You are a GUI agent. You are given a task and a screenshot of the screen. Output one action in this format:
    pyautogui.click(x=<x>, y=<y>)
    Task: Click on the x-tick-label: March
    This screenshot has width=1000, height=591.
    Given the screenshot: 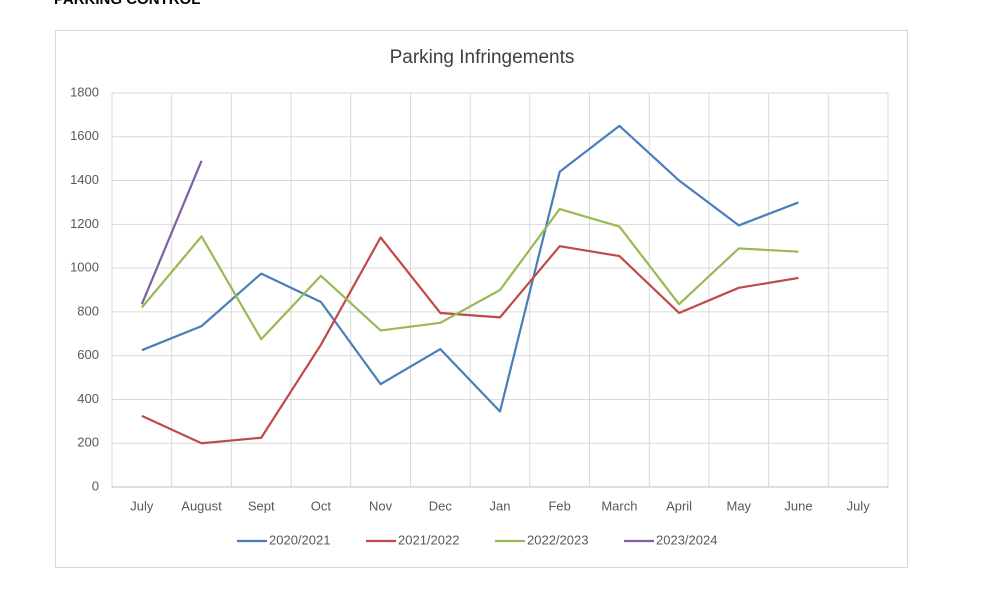 What is the action you would take?
    pyautogui.click(x=619, y=505)
    